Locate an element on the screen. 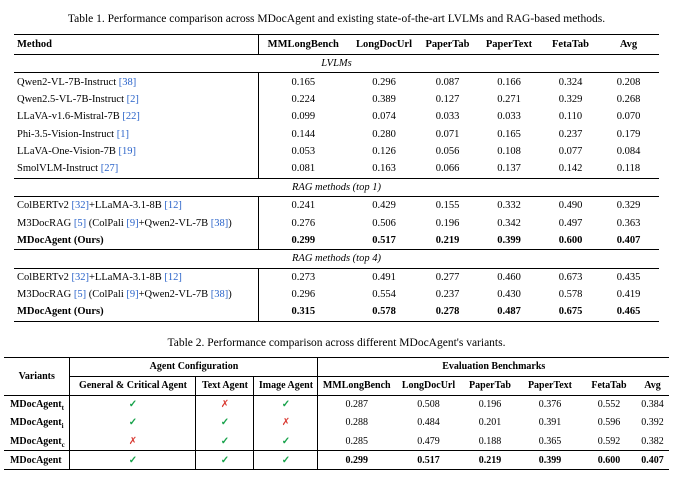  metric-value: 0.276 is located at coordinates (302, 223).